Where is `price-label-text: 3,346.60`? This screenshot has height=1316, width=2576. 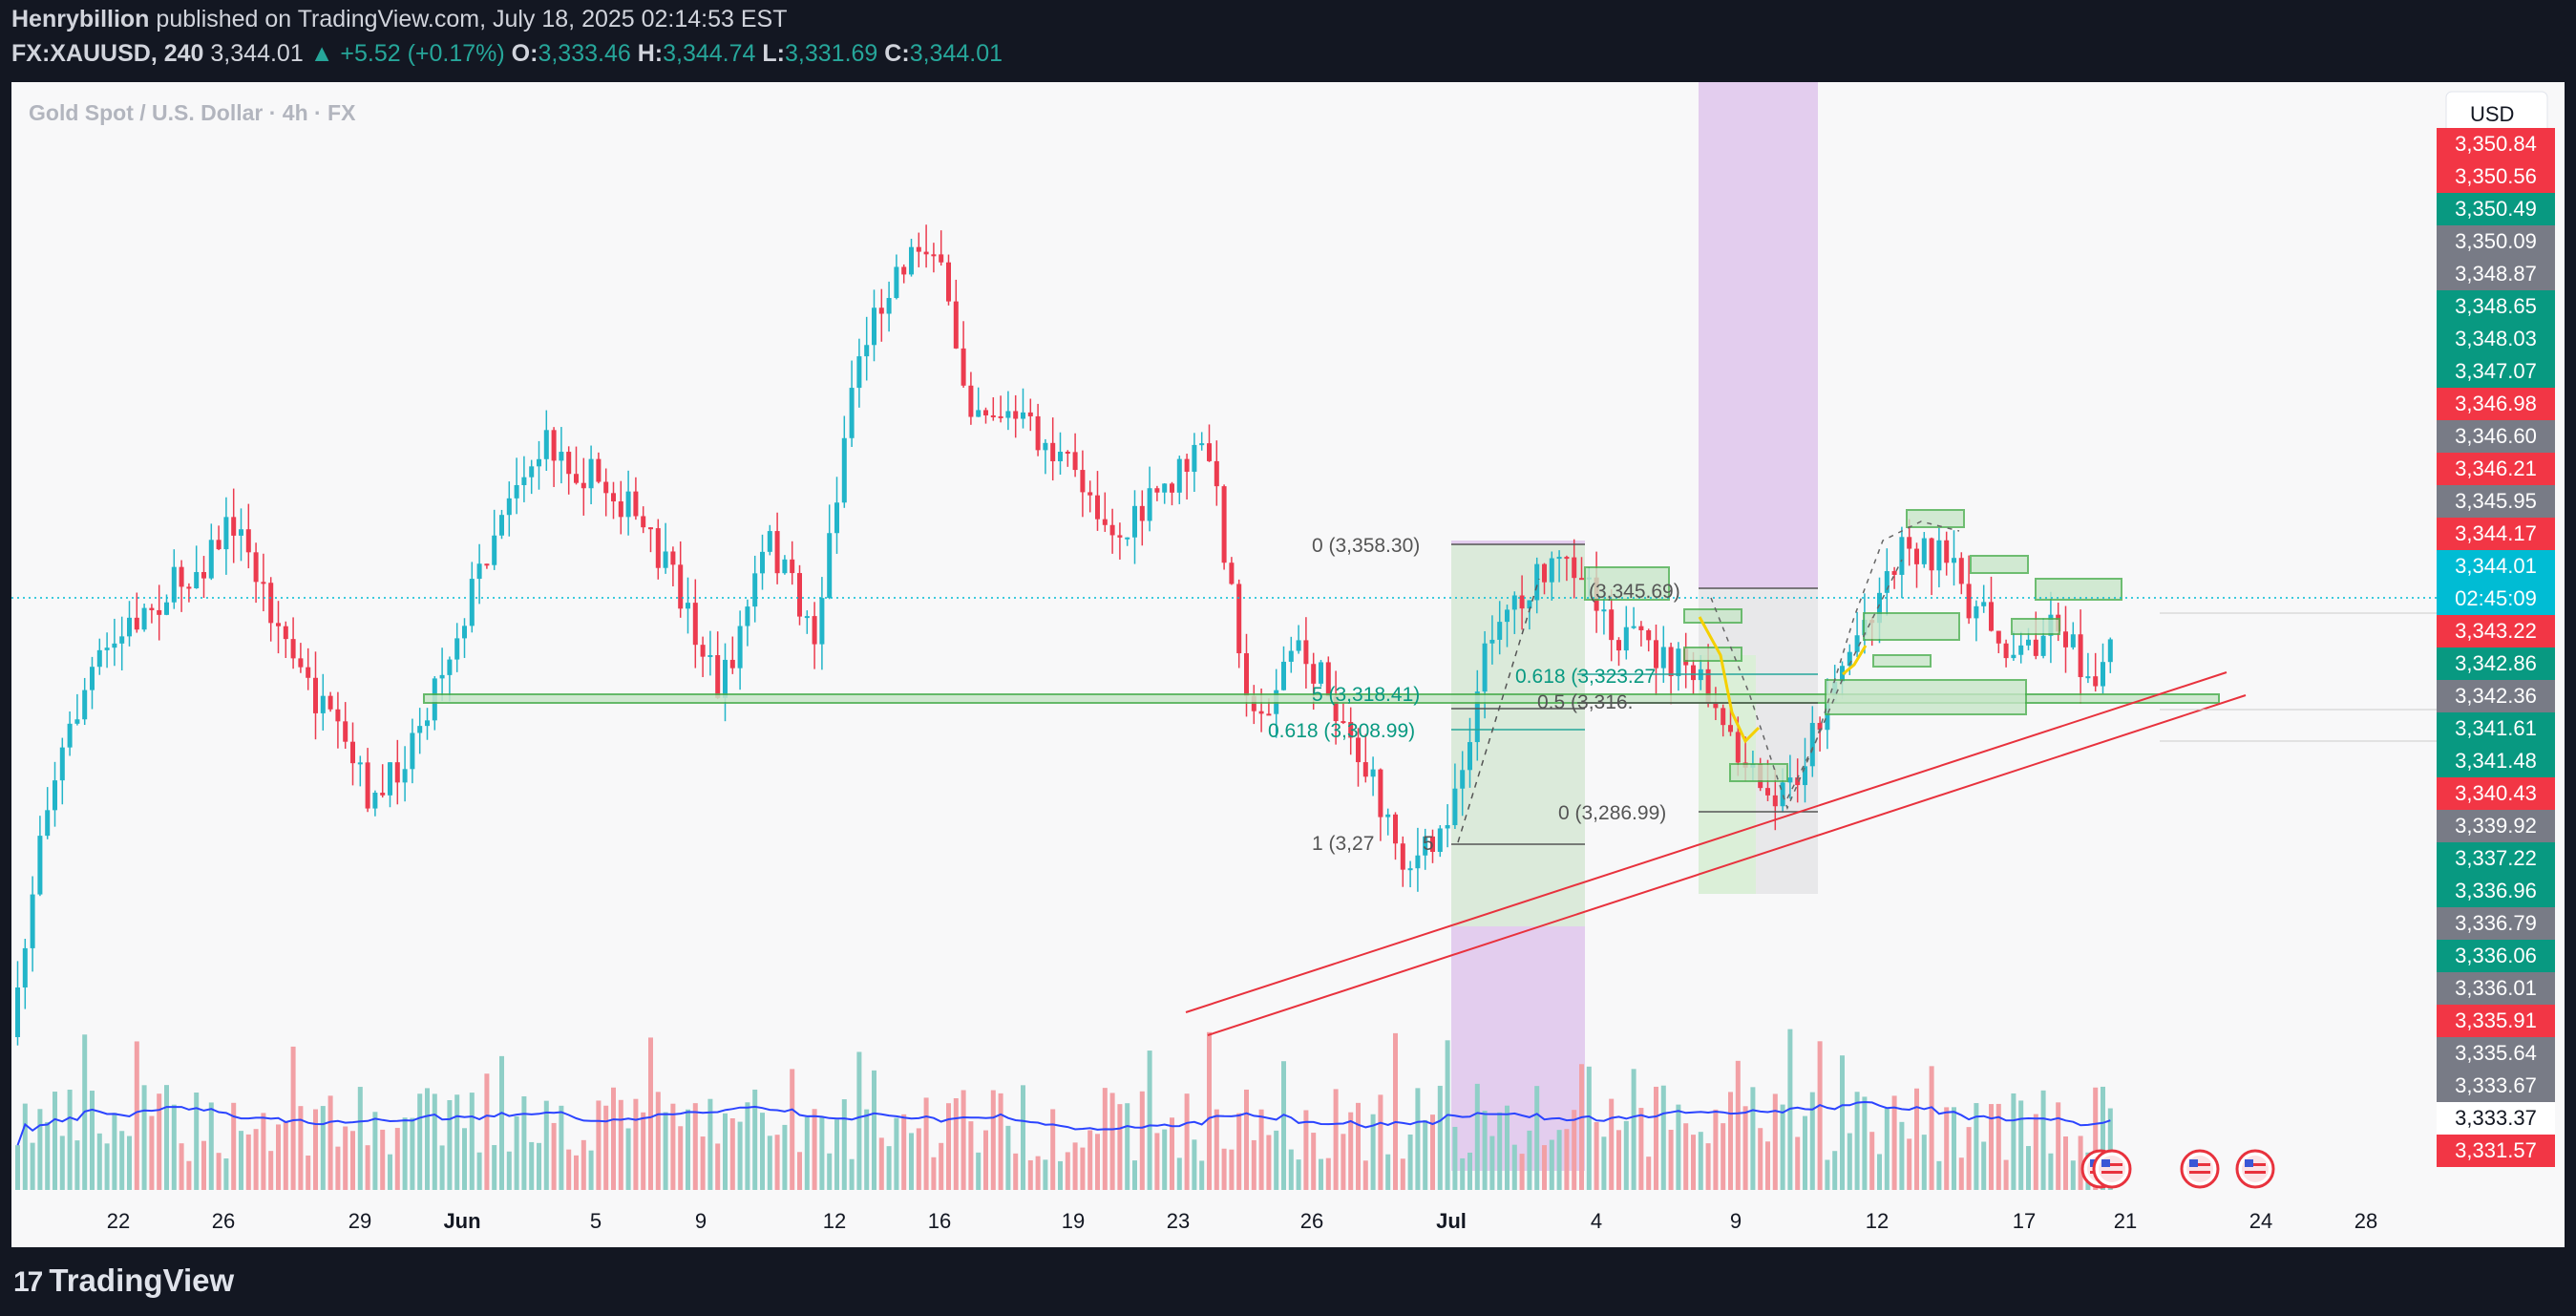
price-label-text: 3,346.60 is located at coordinates (2496, 436).